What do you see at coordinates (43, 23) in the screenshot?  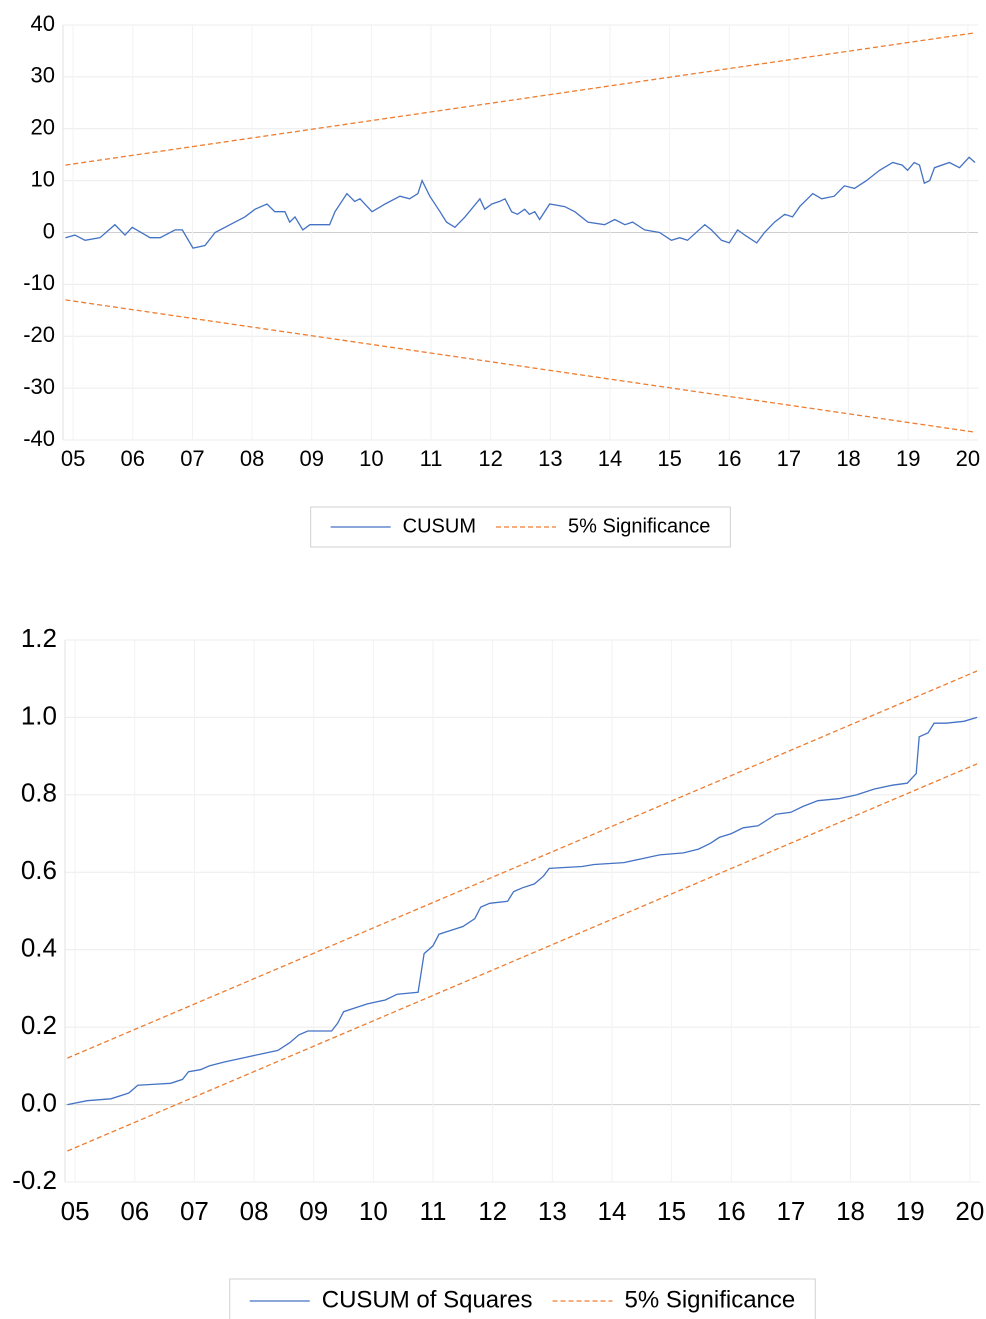 I see `y-tick-label: 40` at bounding box center [43, 23].